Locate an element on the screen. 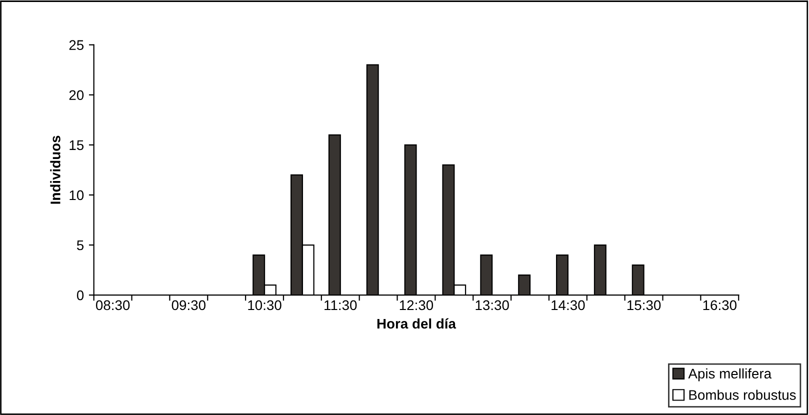  y-tick-label: 0 is located at coordinates (80, 295).